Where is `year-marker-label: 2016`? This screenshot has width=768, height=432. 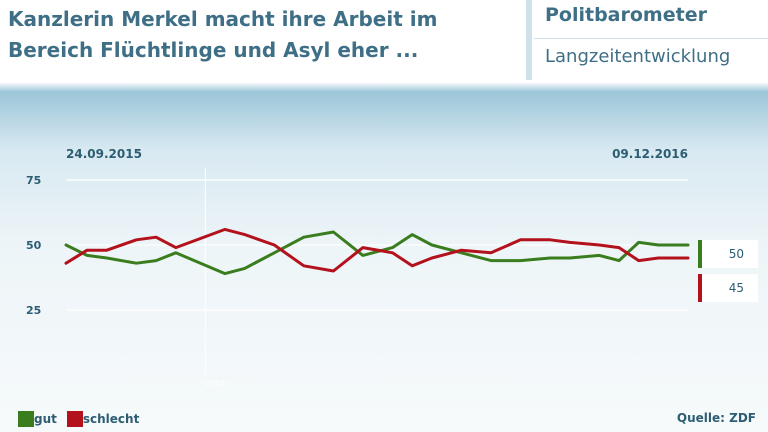 year-marker-label: 2016 is located at coordinates (215, 383).